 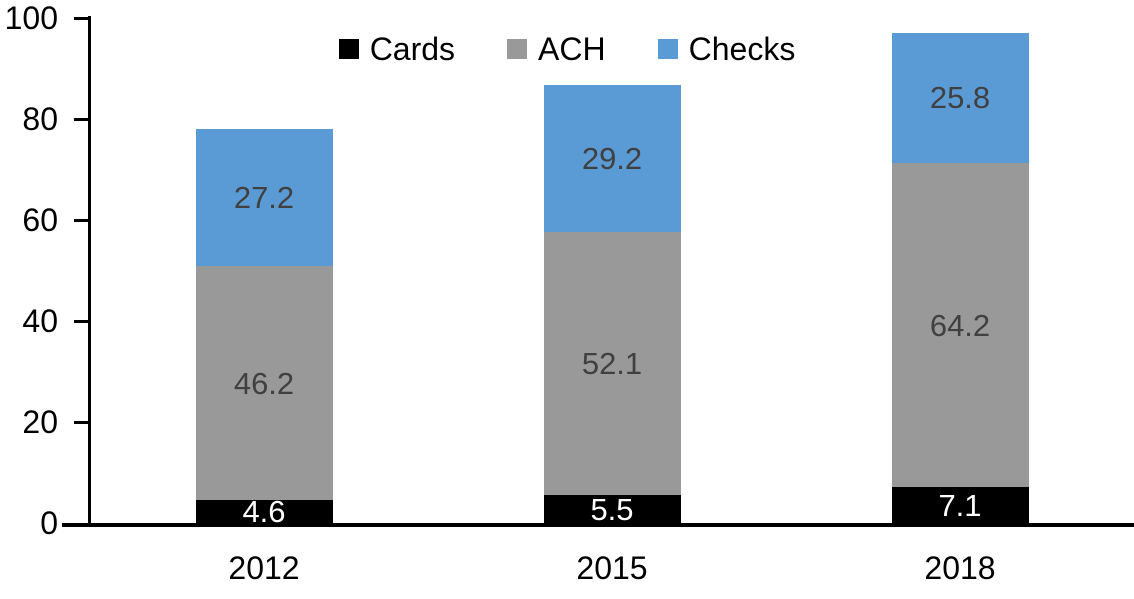 What do you see at coordinates (742, 49) in the screenshot?
I see `legend-label-checks: Checks` at bounding box center [742, 49].